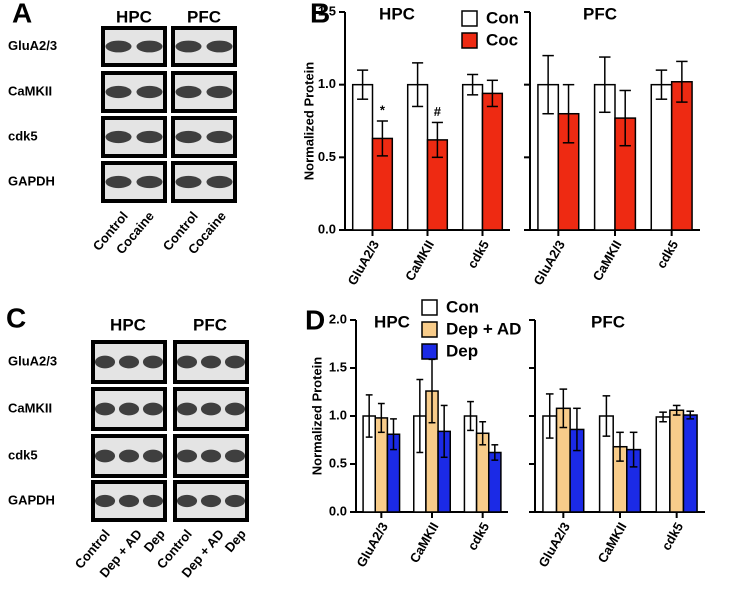 The image size is (732, 597). I want to click on region-label: HPC, so click(128, 324).